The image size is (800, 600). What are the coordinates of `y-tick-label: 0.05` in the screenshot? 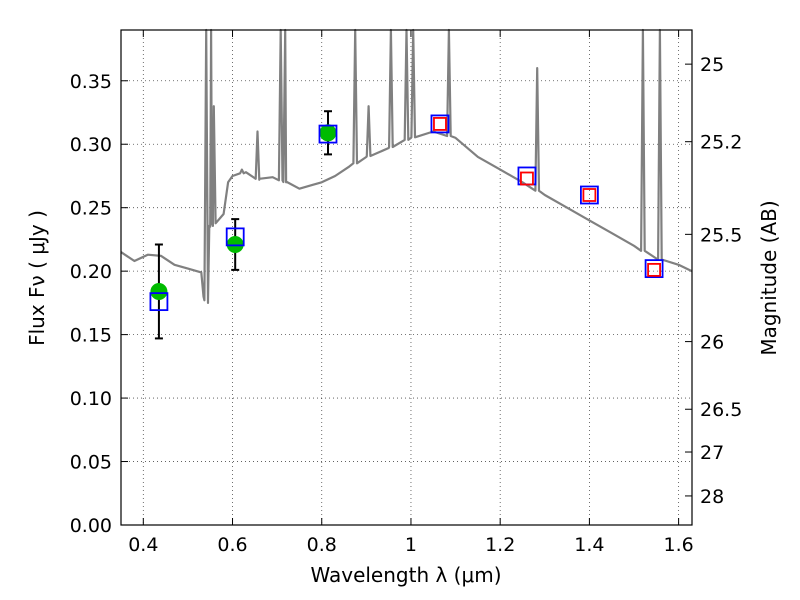 It's located at (91, 463).